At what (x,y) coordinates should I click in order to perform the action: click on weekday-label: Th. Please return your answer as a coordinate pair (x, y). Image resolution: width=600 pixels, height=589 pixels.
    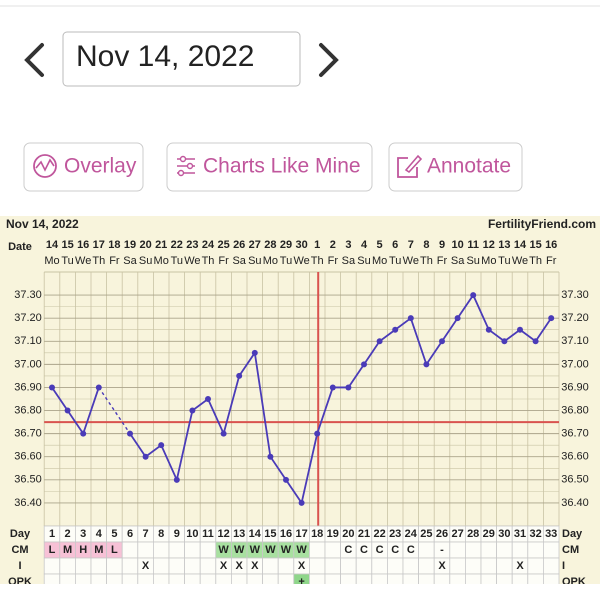
    Looking at the image, I should click on (535, 261).